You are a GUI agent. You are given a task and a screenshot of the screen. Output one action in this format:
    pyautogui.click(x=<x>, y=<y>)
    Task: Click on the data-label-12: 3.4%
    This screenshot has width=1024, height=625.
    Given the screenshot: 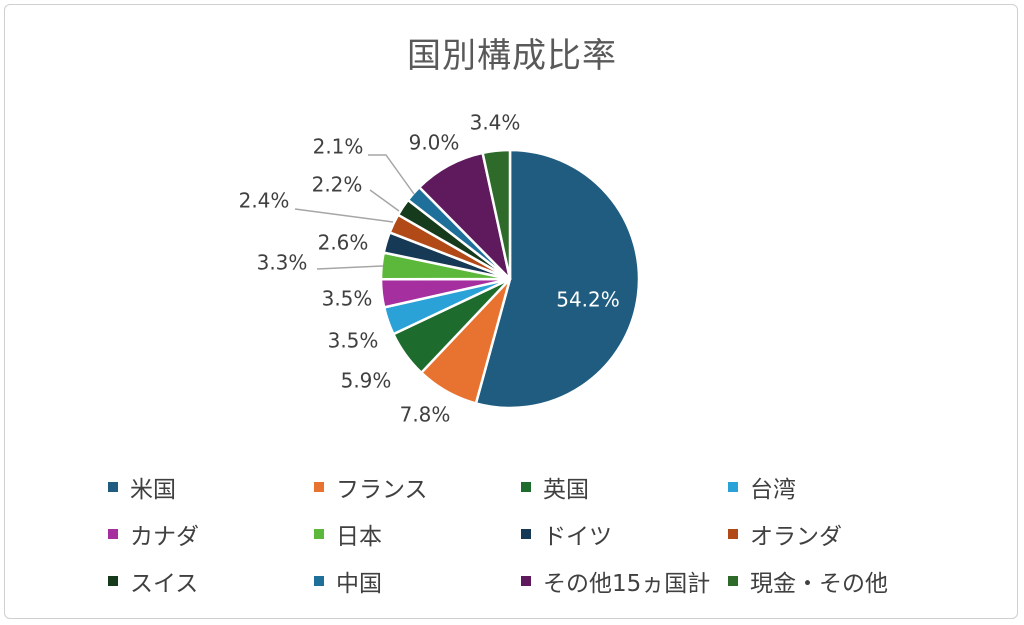 What is the action you would take?
    pyautogui.click(x=495, y=123)
    